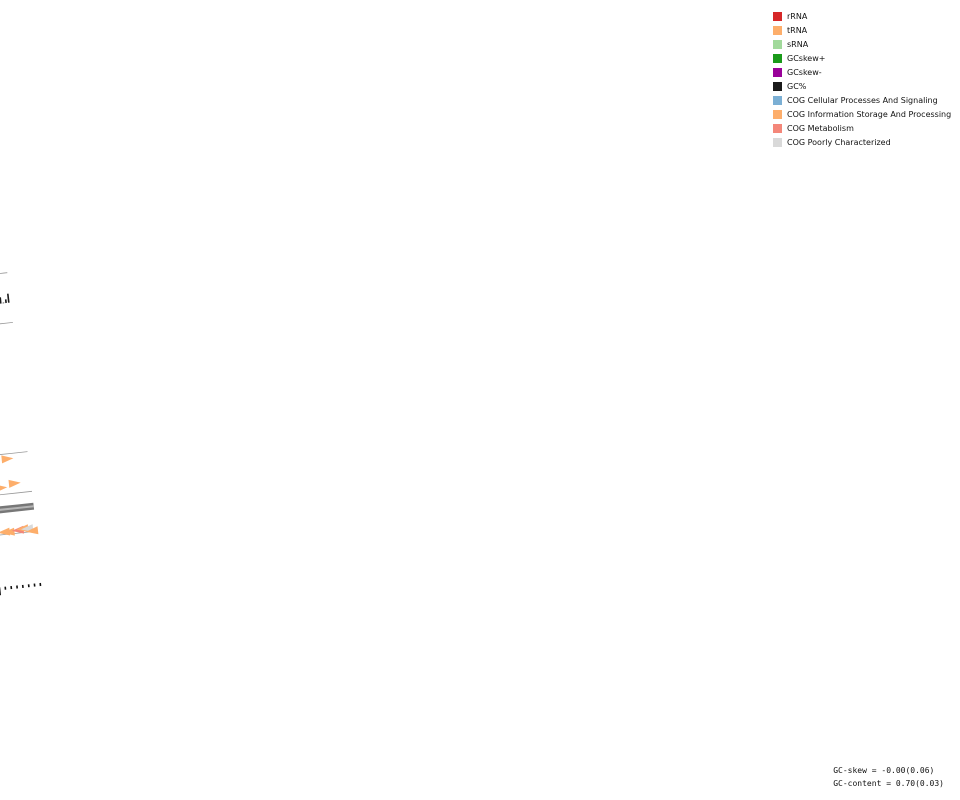 The height and width of the screenshot is (800, 960). I want to click on legend-label: COG Metabolism, so click(820, 128).